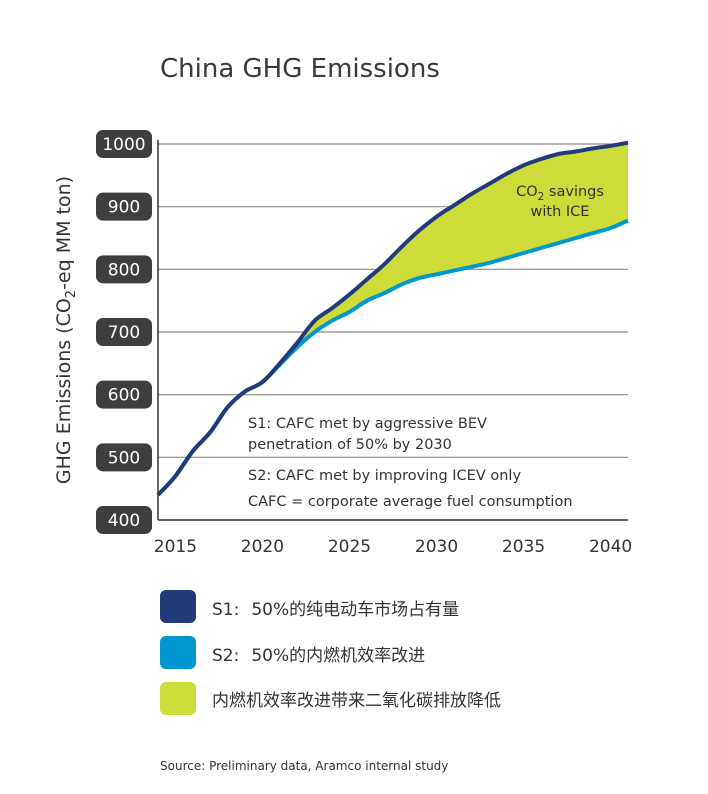 The width and height of the screenshot is (708, 794). I want to click on annotation-line-1: CO2 savings, so click(560, 193).